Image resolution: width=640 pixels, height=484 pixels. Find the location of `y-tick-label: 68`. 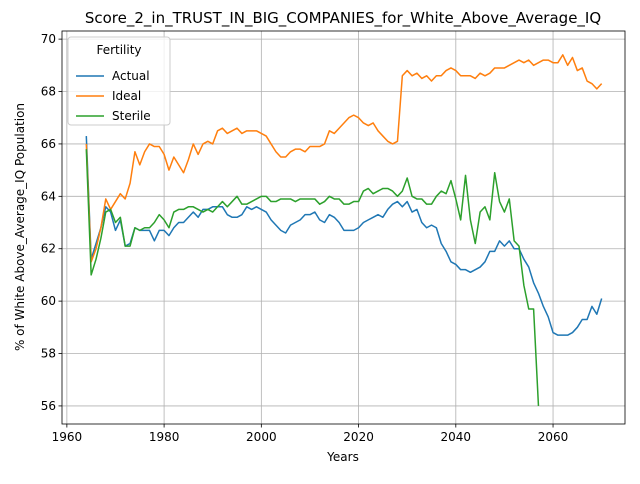

y-tick-label: 68 is located at coordinates (48, 92).